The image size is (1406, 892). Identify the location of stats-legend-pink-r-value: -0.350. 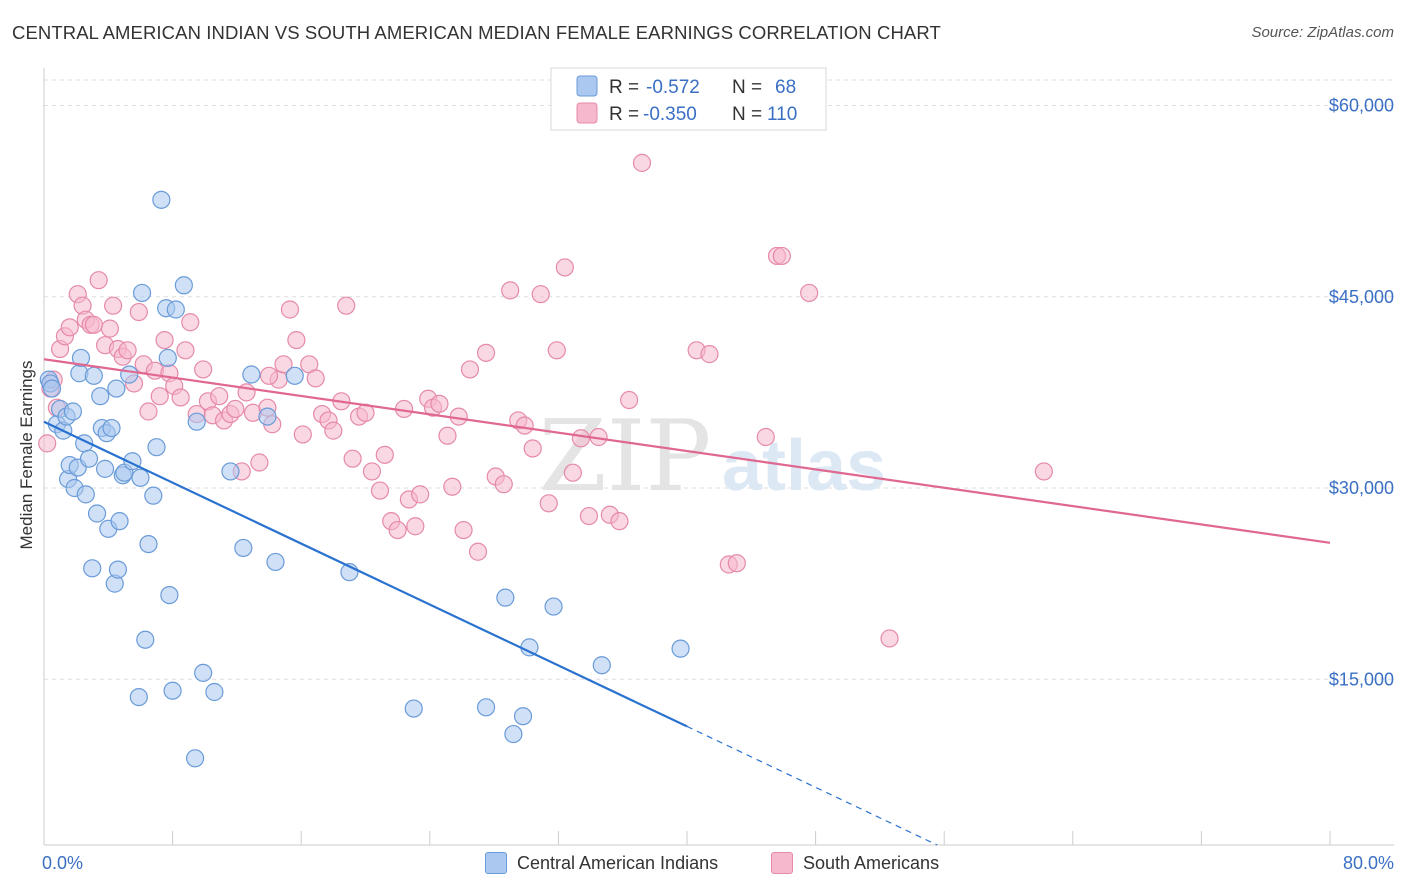
(670, 114).